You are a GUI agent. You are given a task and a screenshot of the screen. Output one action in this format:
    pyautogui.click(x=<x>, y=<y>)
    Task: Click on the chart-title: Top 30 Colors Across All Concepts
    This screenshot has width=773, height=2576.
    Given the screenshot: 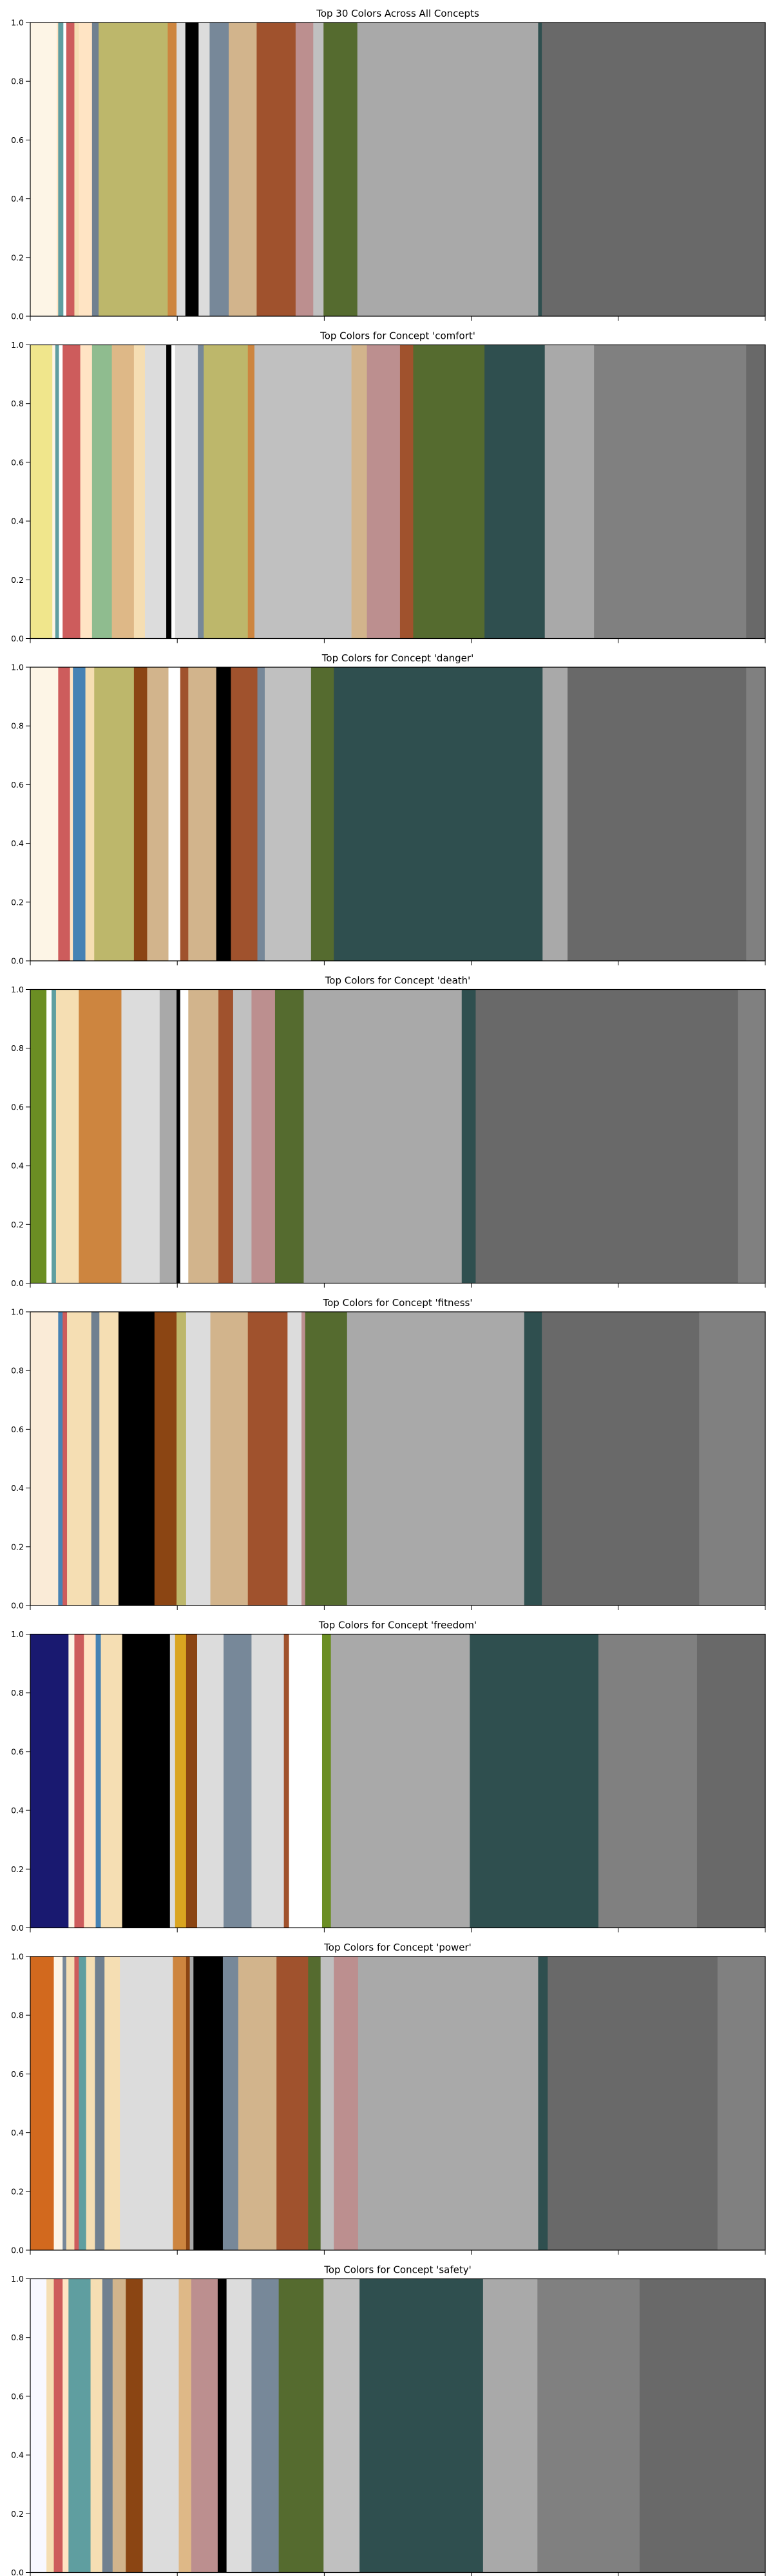 What is the action you would take?
    pyautogui.click(x=397, y=13)
    